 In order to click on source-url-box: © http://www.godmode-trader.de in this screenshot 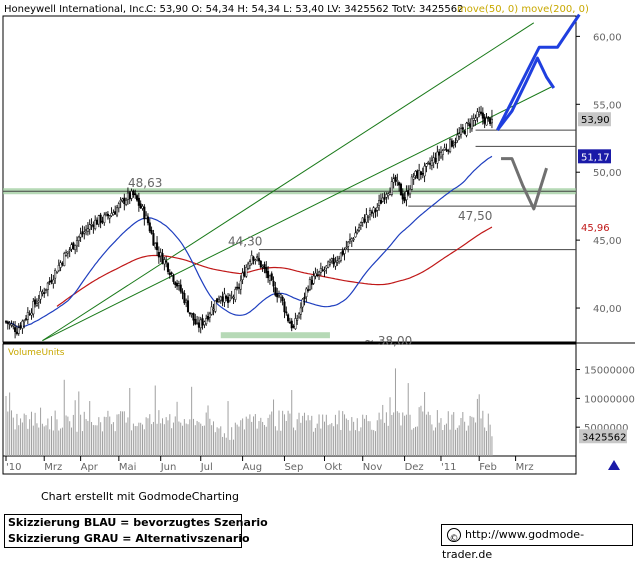, I will do `click(537, 542)`.